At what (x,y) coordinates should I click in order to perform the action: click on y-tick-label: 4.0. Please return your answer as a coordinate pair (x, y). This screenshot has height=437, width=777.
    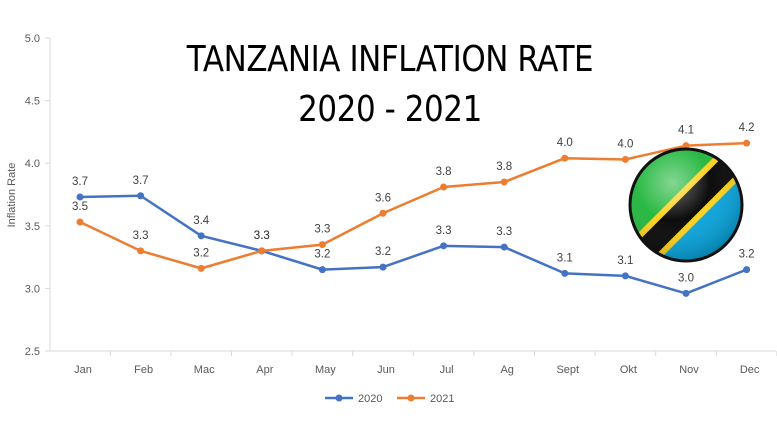
    Looking at the image, I should click on (32, 164).